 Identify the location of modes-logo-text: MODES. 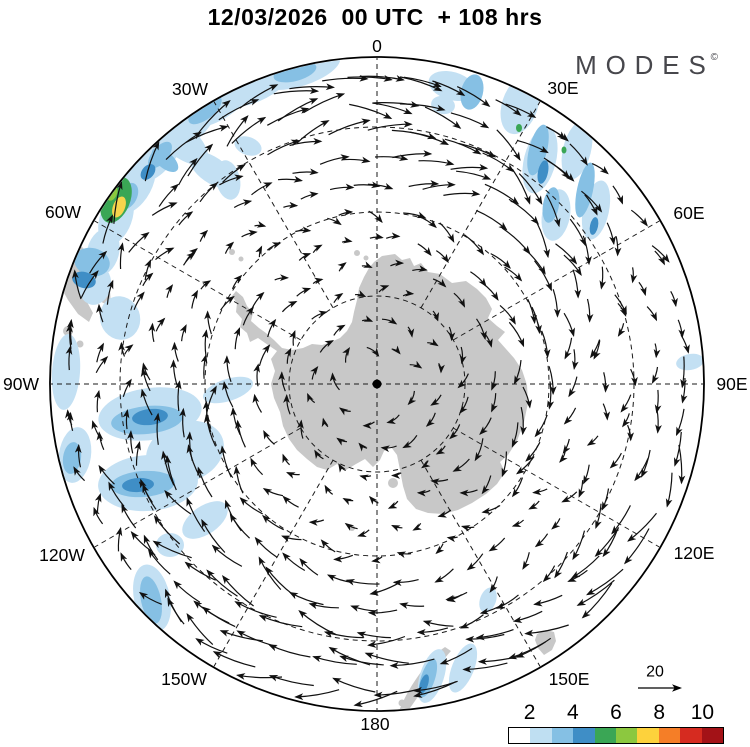
(645, 65).